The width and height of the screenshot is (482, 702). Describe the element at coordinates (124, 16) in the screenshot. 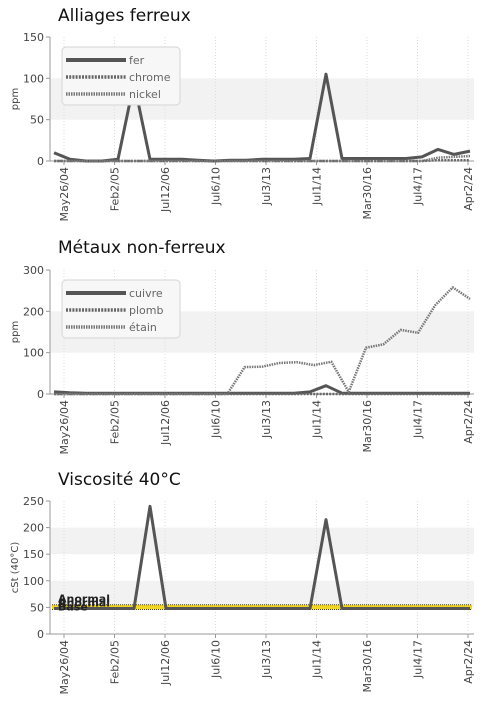

I see `chart-title: Alliages ferreux` at that location.